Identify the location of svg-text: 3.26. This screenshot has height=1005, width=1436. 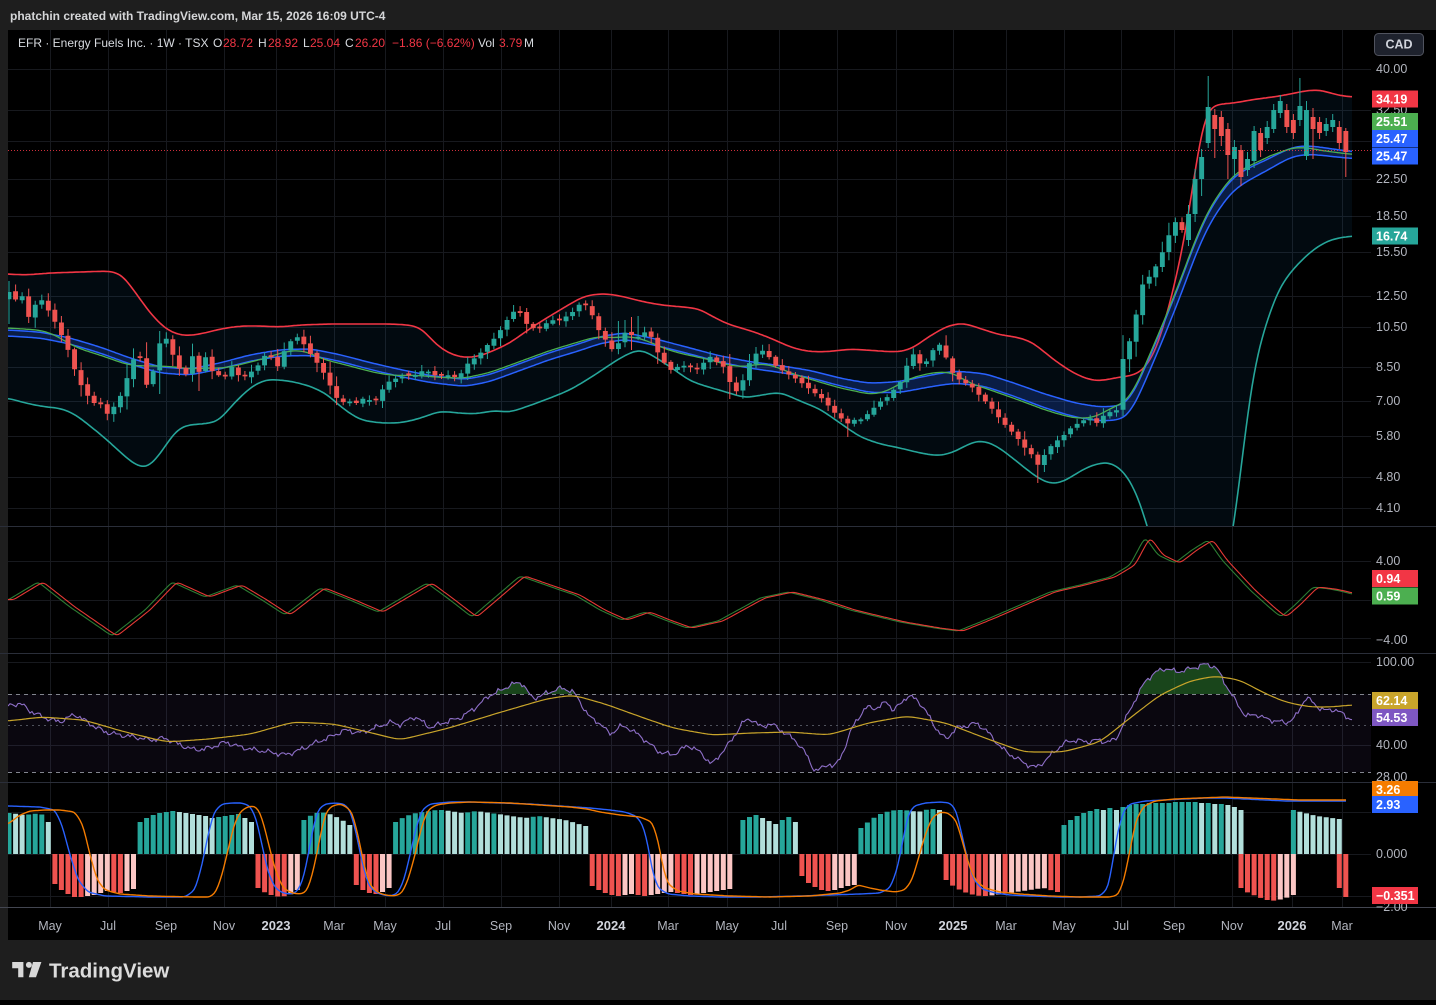
(1388, 790).